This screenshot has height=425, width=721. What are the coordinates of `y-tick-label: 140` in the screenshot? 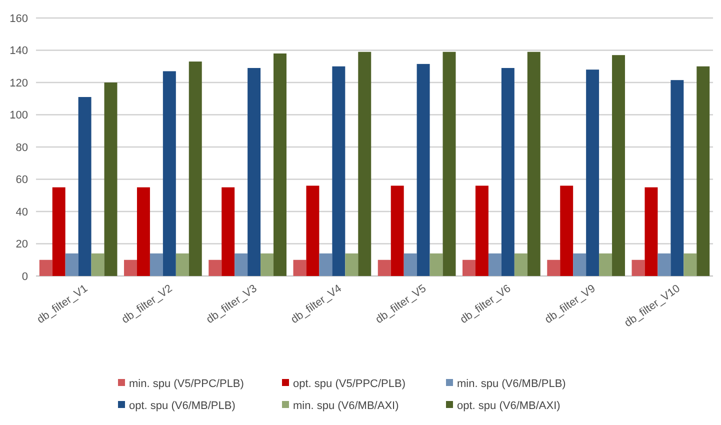 It's located at (19, 51).